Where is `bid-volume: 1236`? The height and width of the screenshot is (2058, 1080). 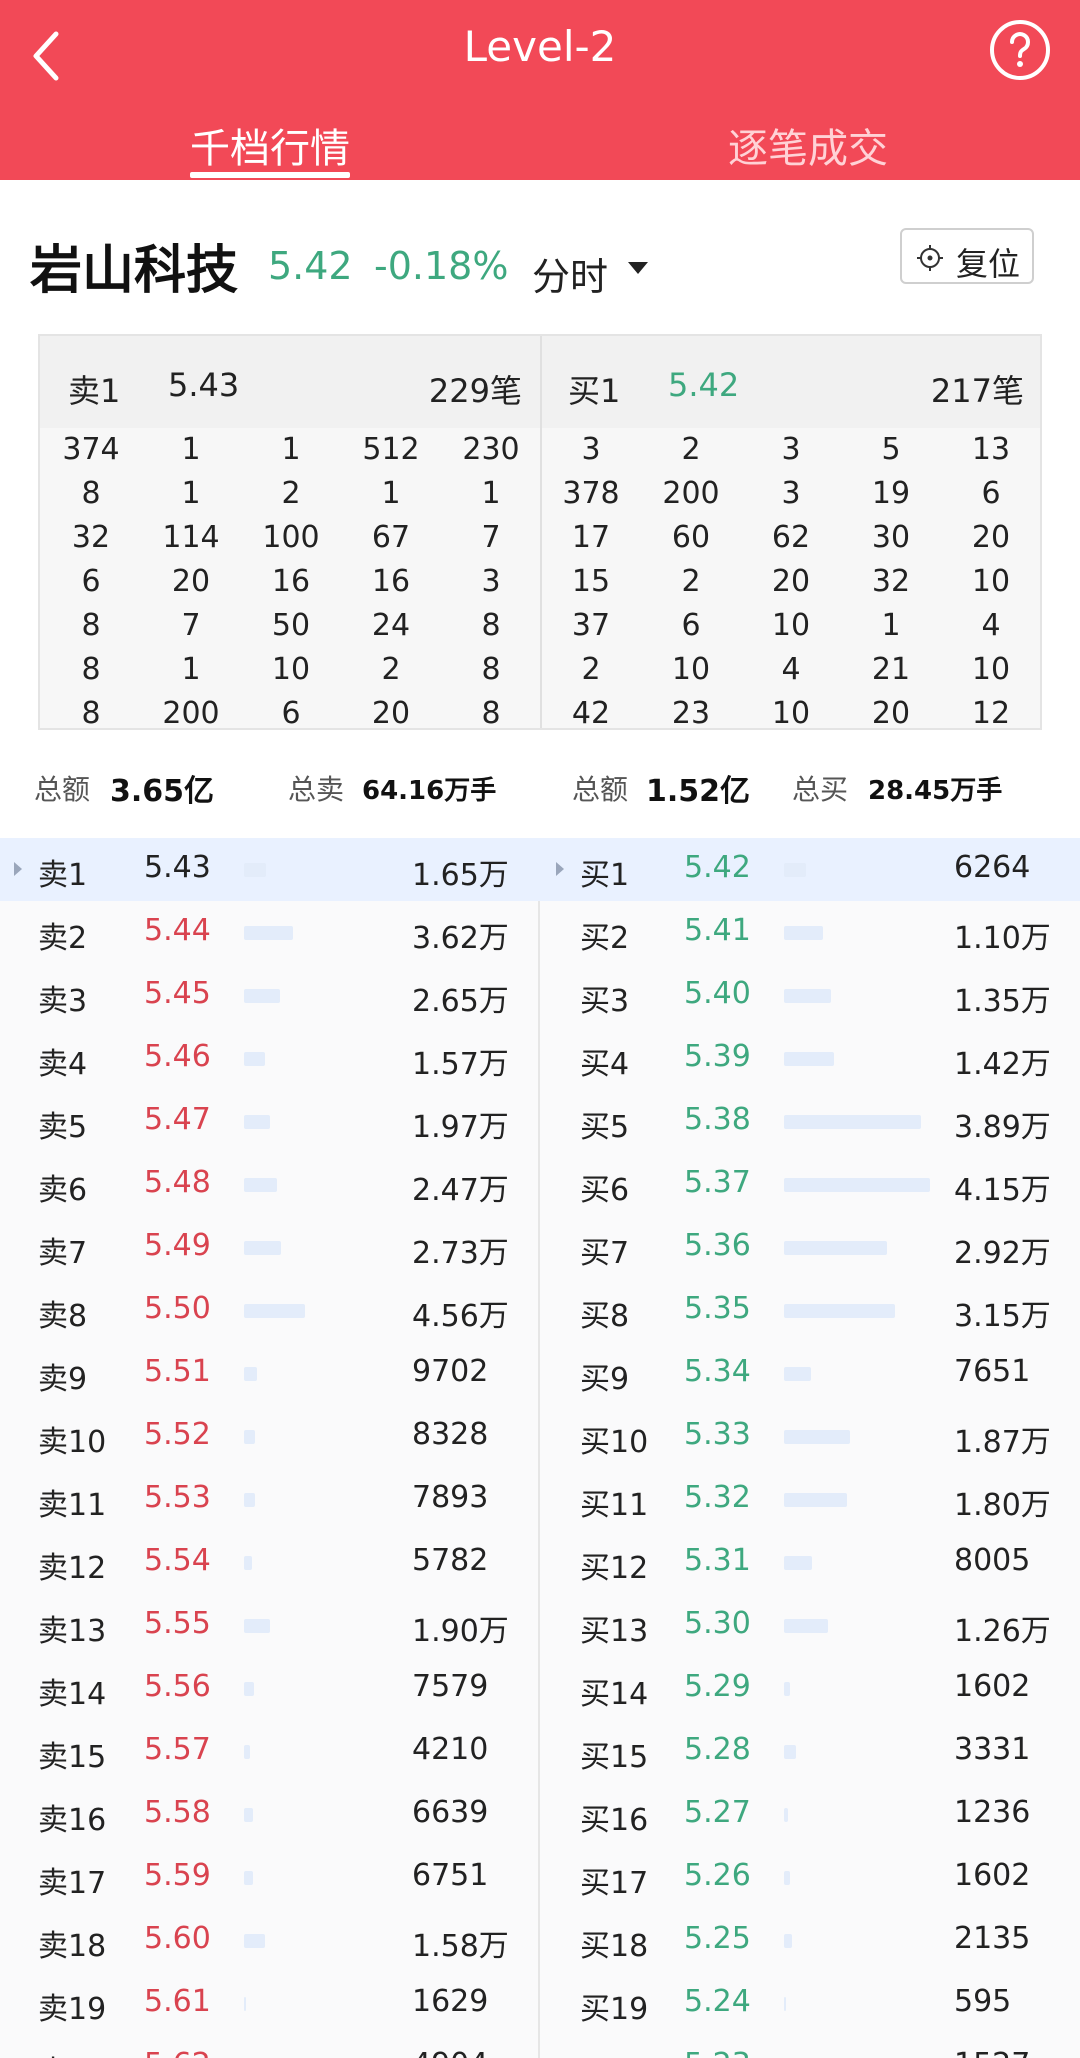
bid-volume: 1236 is located at coordinates (992, 1812).